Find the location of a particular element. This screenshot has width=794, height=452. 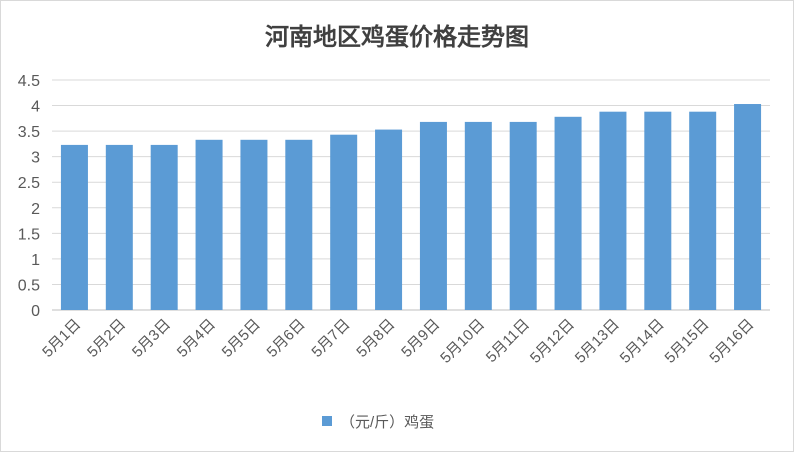

y-tick-label: 4 is located at coordinates (35, 107).